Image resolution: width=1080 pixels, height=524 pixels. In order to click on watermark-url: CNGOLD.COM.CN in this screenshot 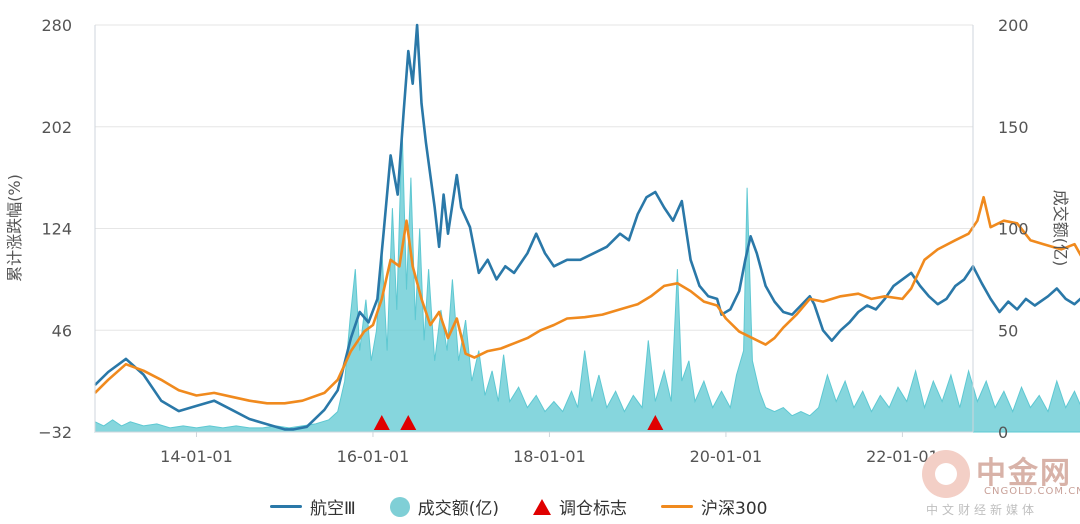, I will do `click(1032, 491)`.